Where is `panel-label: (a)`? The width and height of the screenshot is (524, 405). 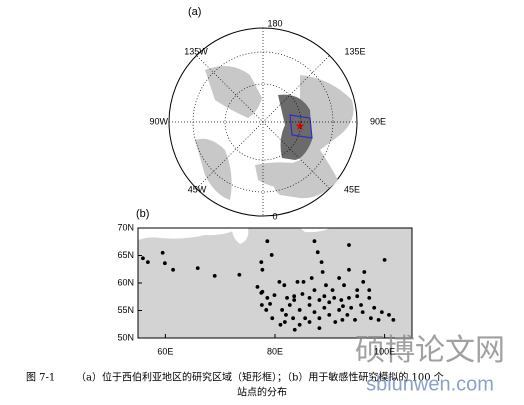 panel-label: (a) is located at coordinates (194, 12).